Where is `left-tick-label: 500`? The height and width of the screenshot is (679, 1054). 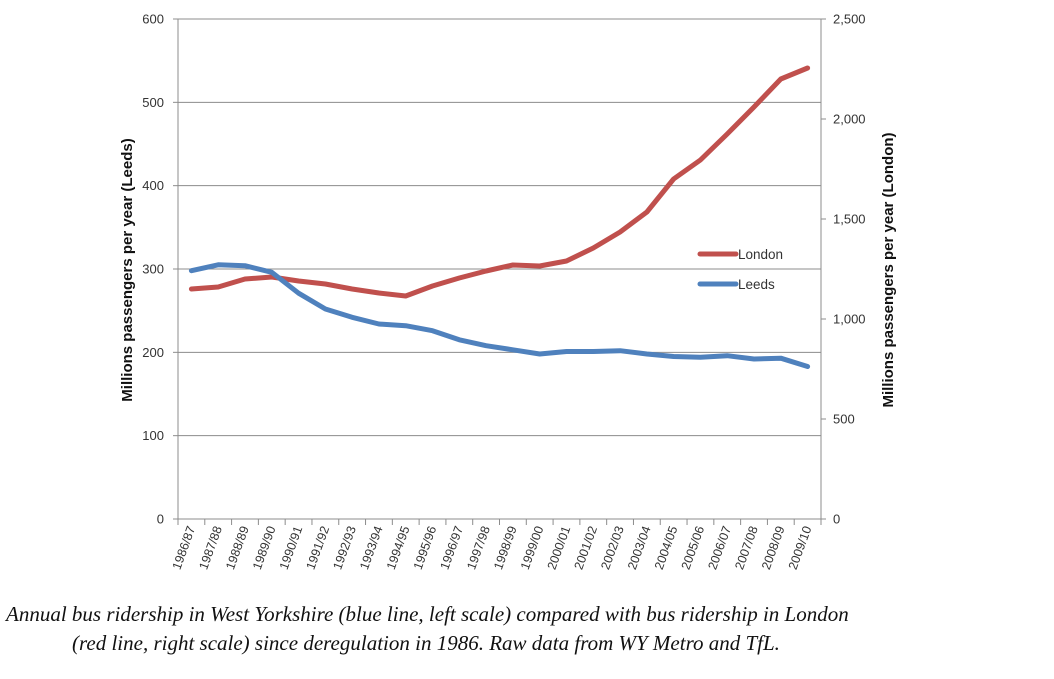
left-tick-label: 500 is located at coordinates (153, 102).